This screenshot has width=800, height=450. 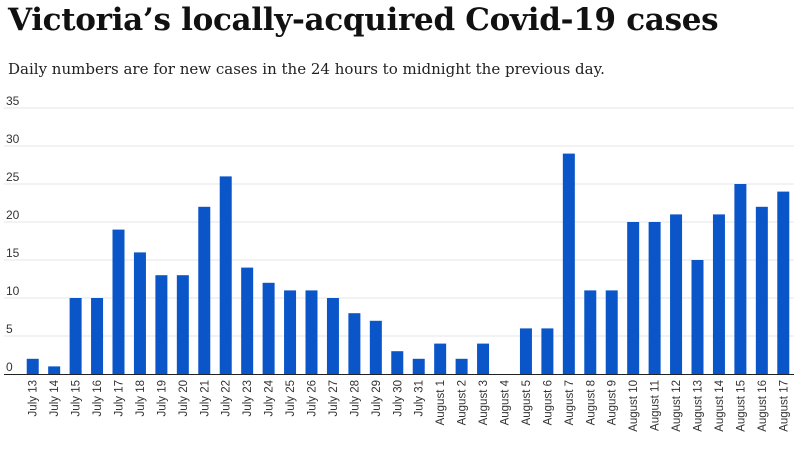 I want to click on y-tick-label: 20, so click(x=13, y=215).